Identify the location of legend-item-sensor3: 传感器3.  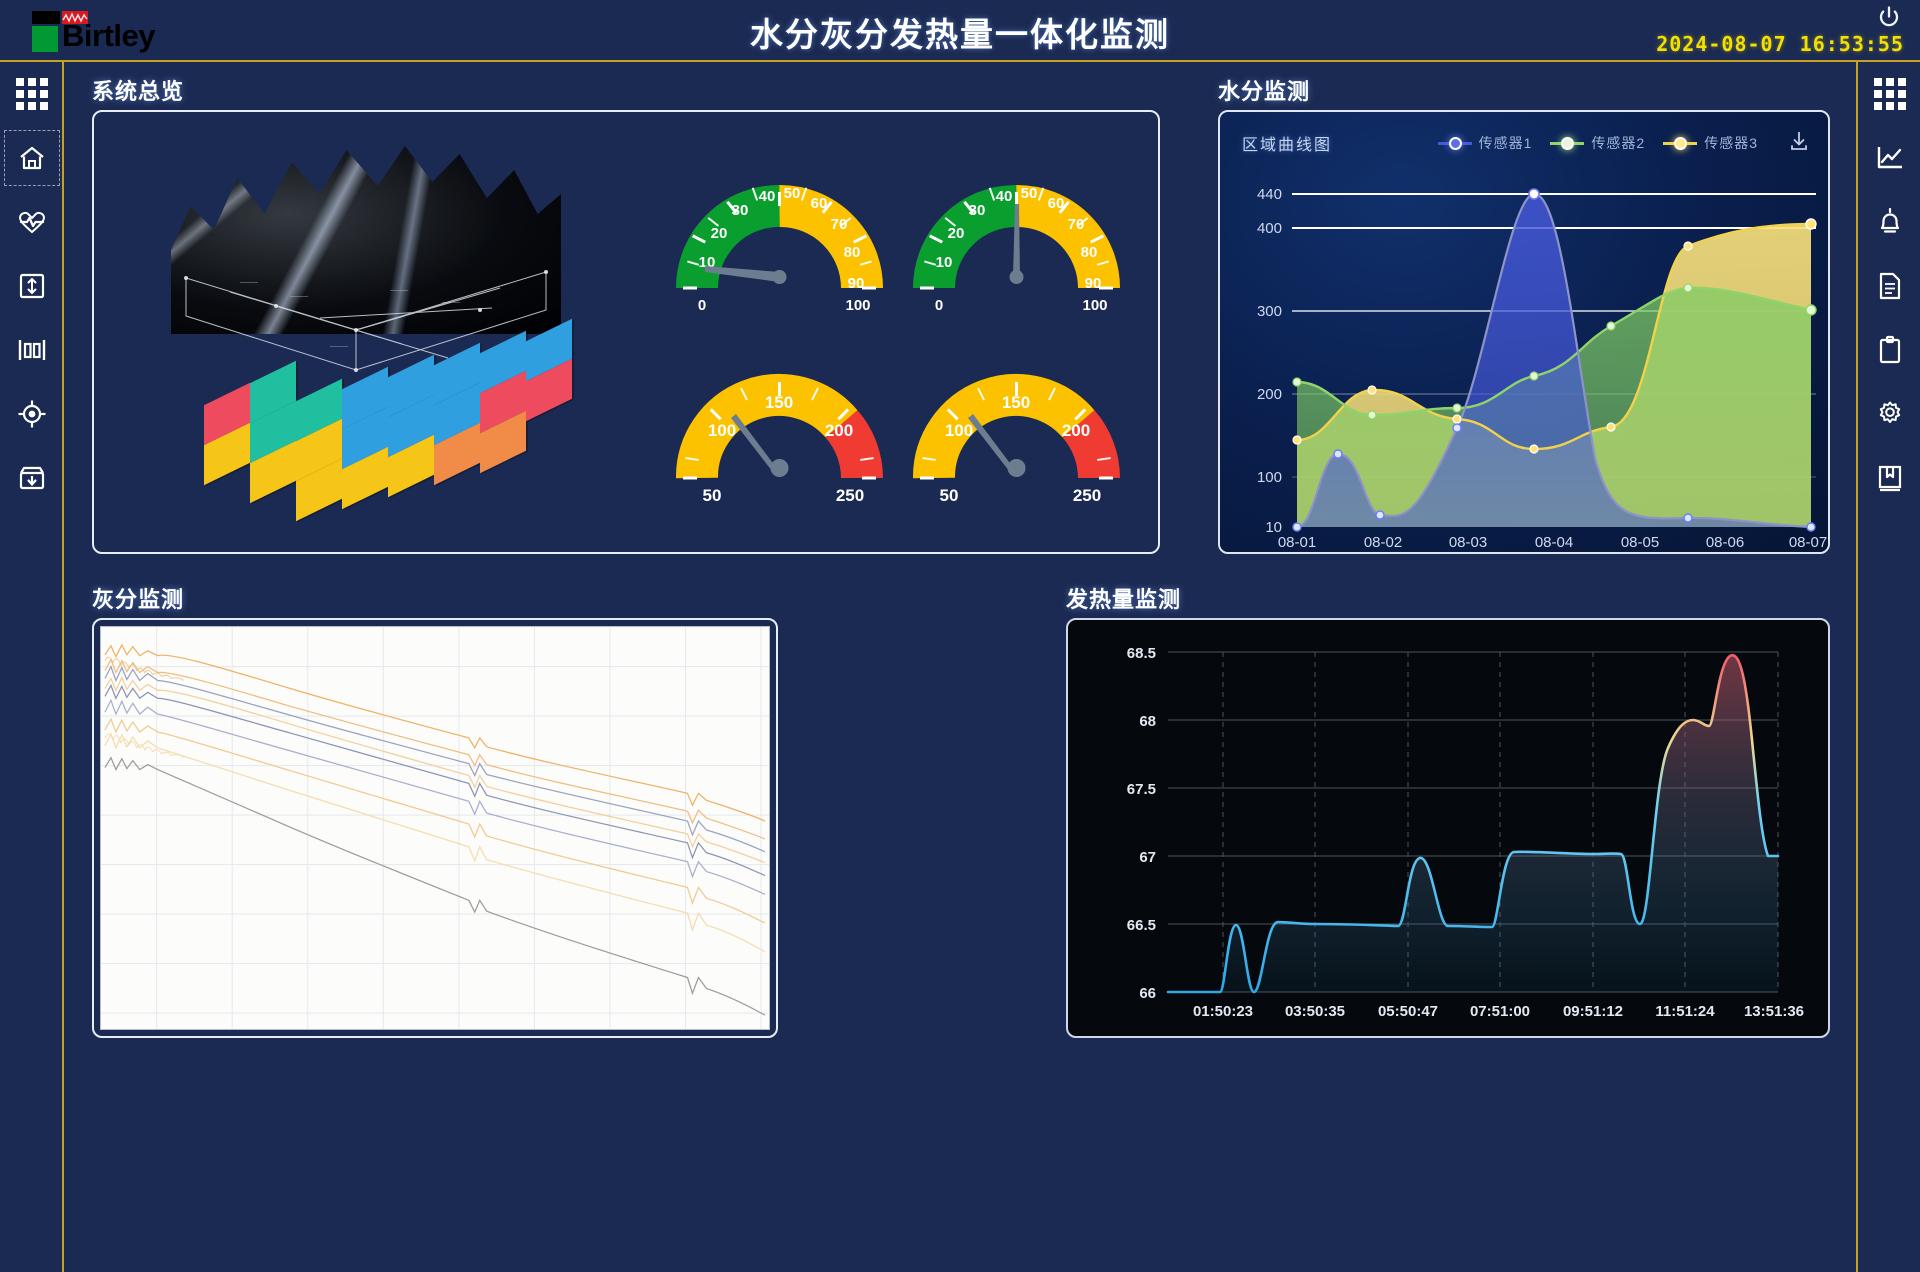
(1710, 143).